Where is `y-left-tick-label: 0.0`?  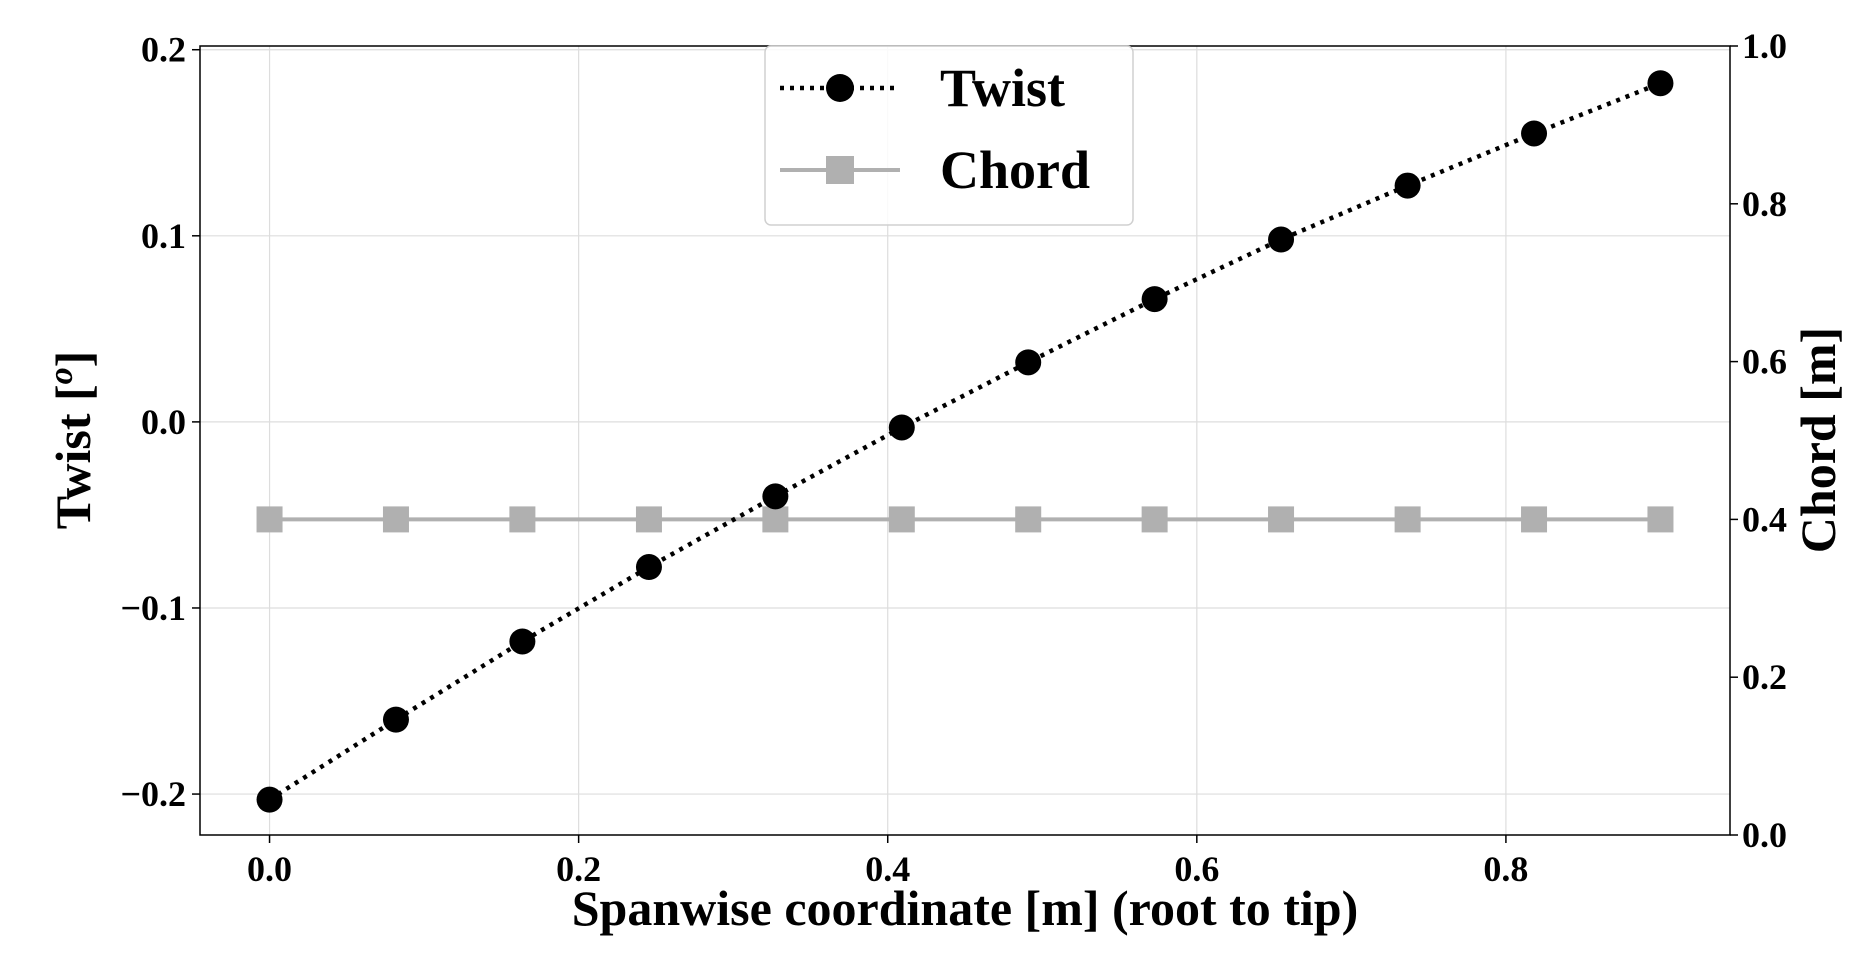 y-left-tick-label: 0.0 is located at coordinates (163, 422).